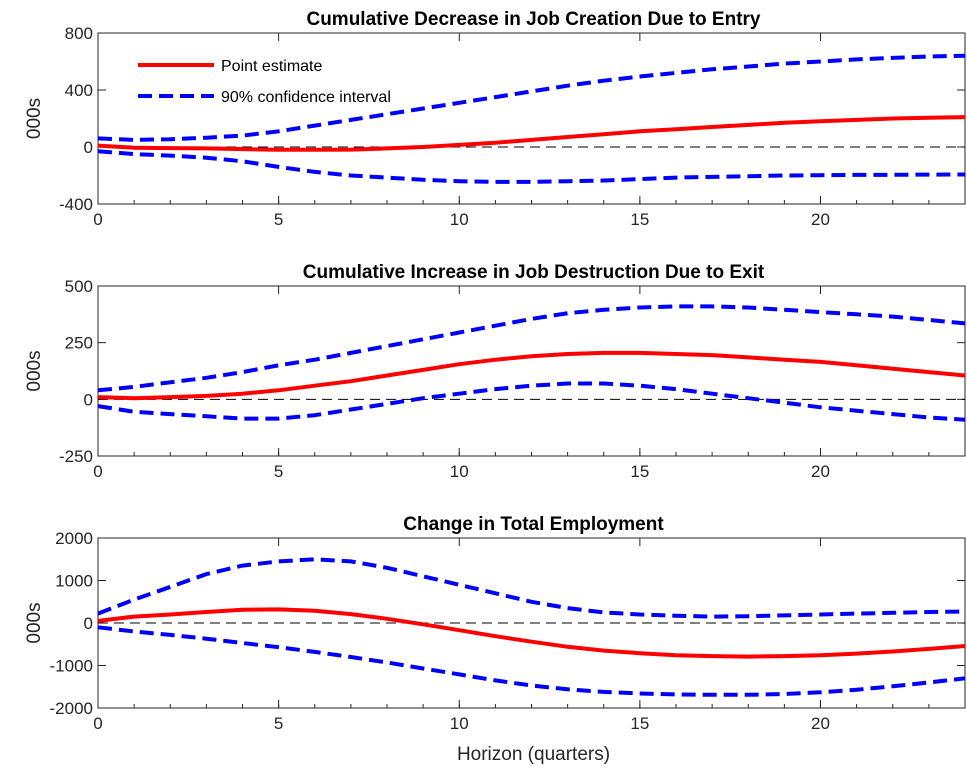 Image resolution: width=967 pixels, height=776 pixels. I want to click on y-tick-label: 250, so click(79, 343).